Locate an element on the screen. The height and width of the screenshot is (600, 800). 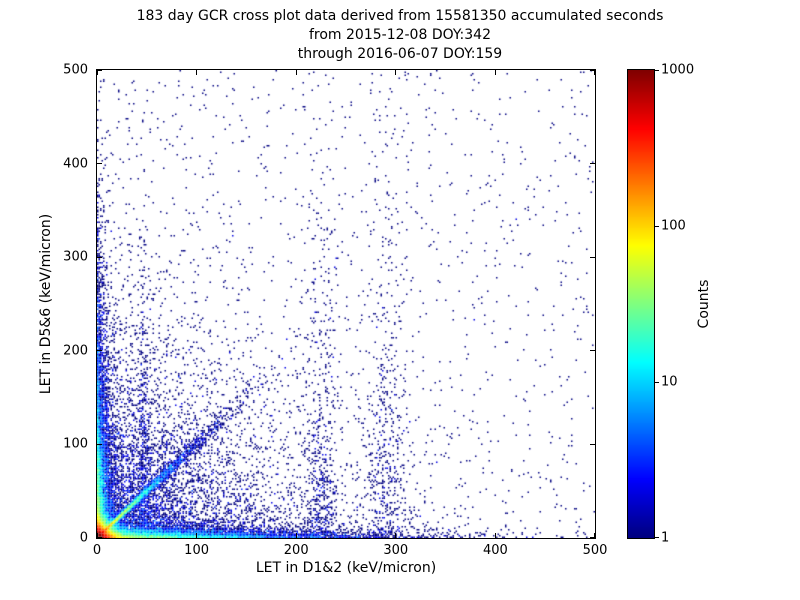
x-axis-tick-labels: 0 100 200 300 400 500 is located at coordinates (350, 551).